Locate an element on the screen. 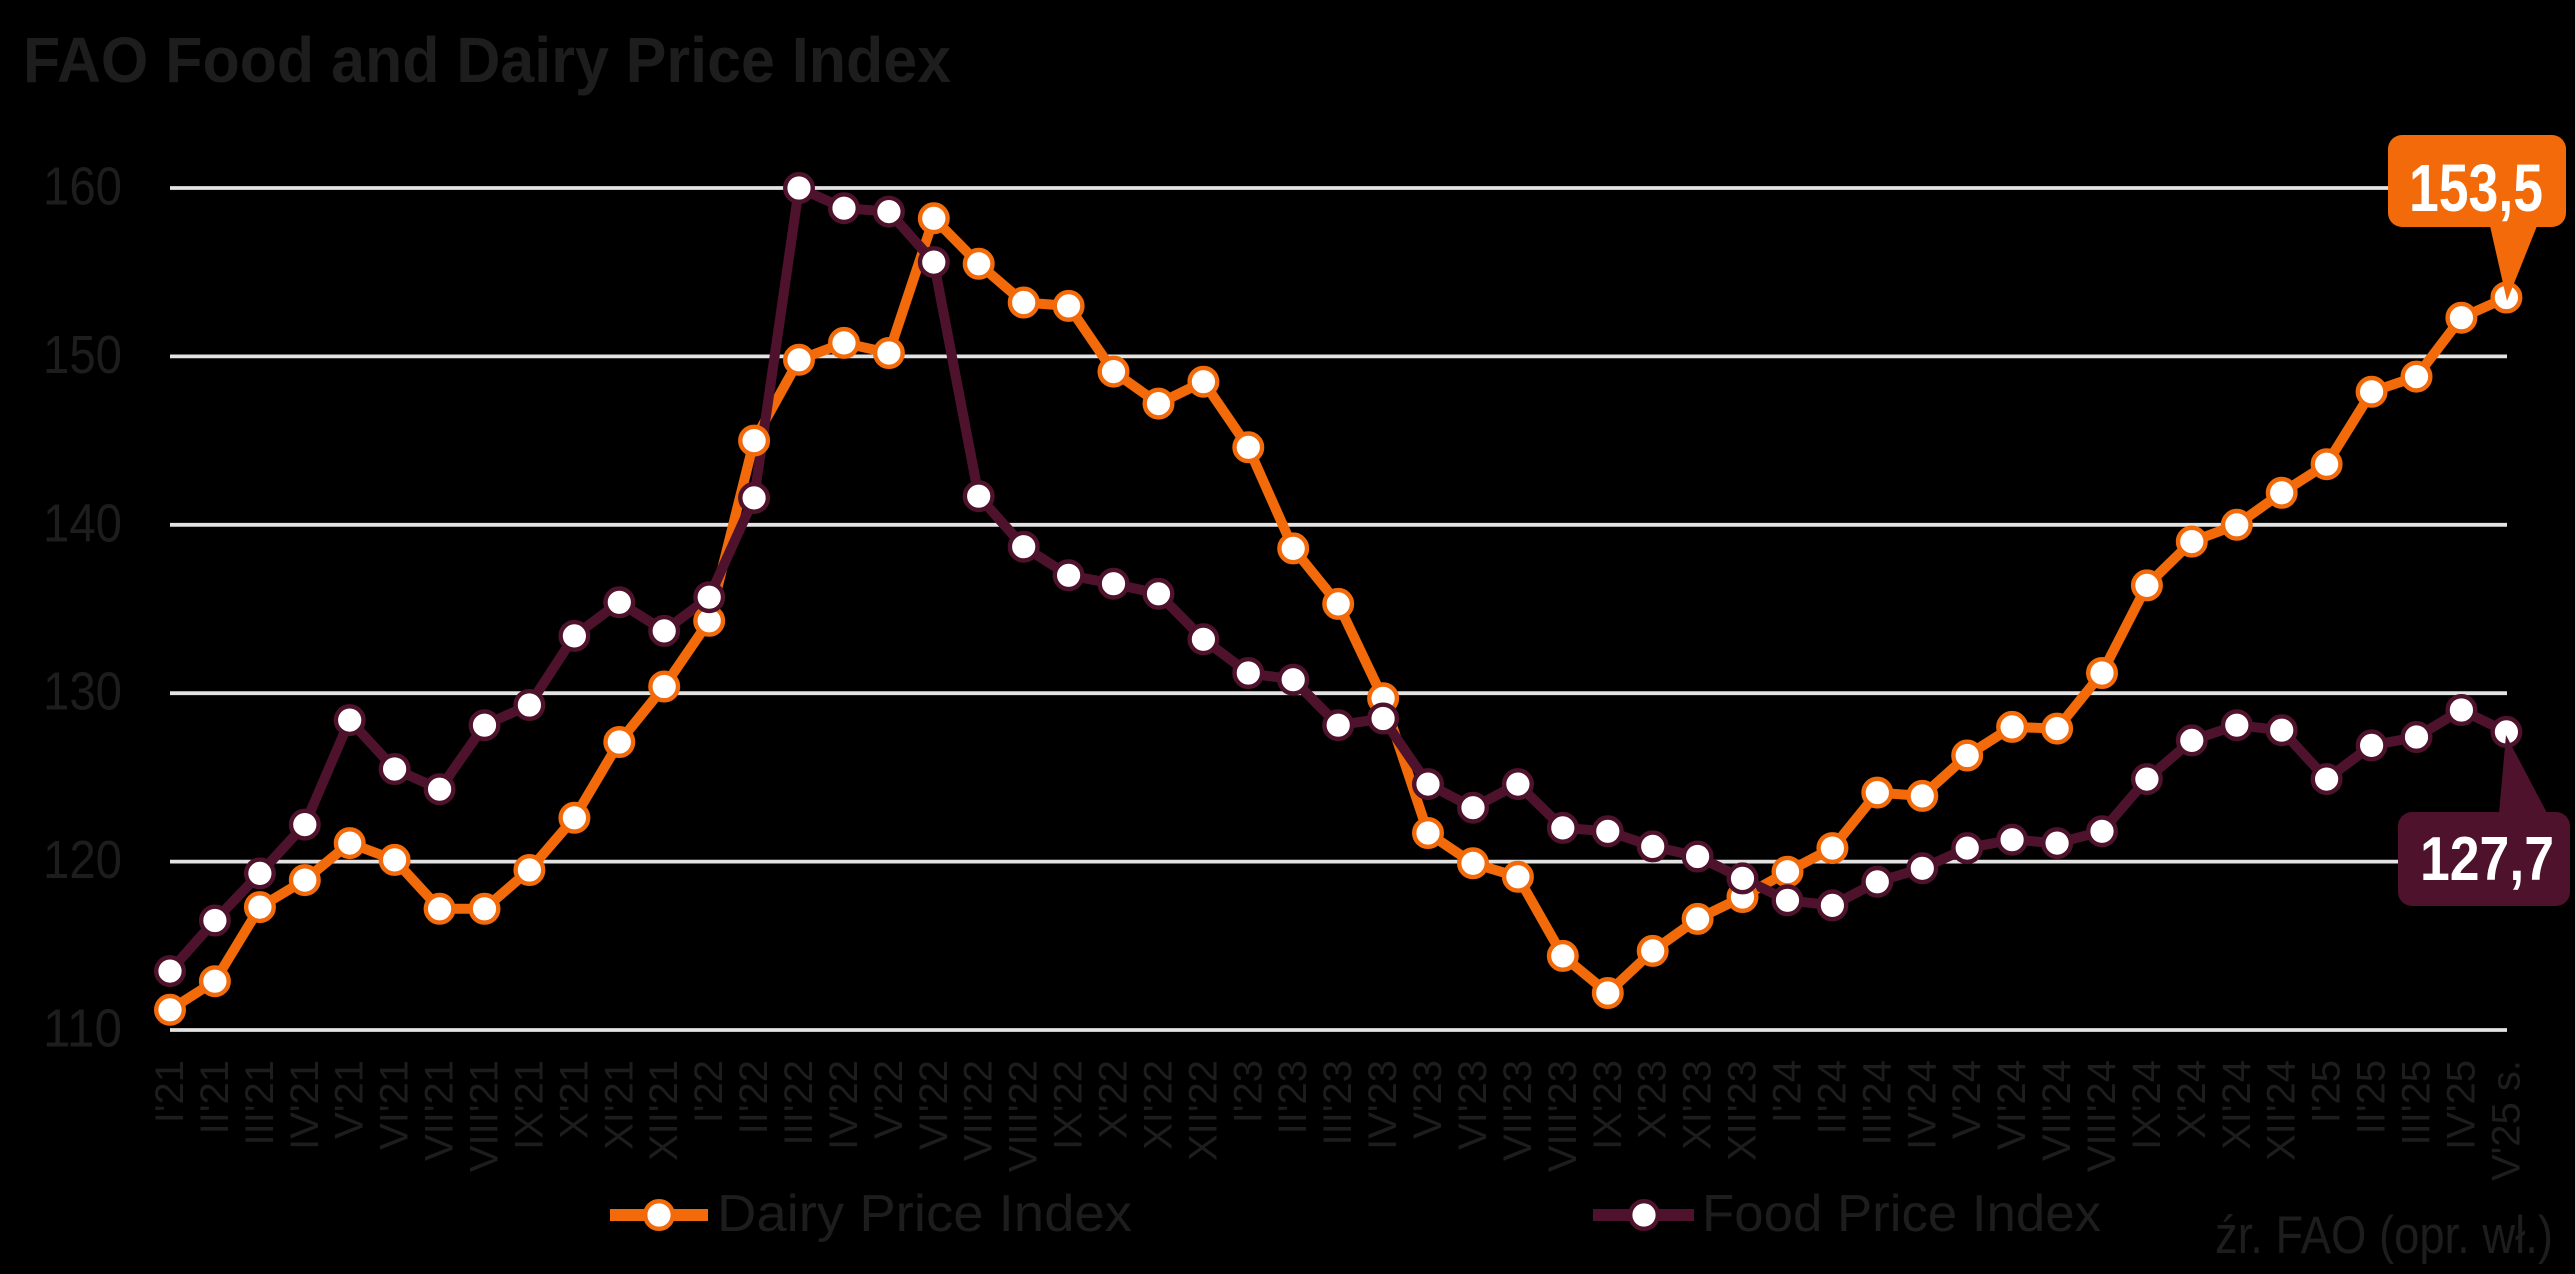  svg-text: IX'23 is located at coordinates (1608, 1105).